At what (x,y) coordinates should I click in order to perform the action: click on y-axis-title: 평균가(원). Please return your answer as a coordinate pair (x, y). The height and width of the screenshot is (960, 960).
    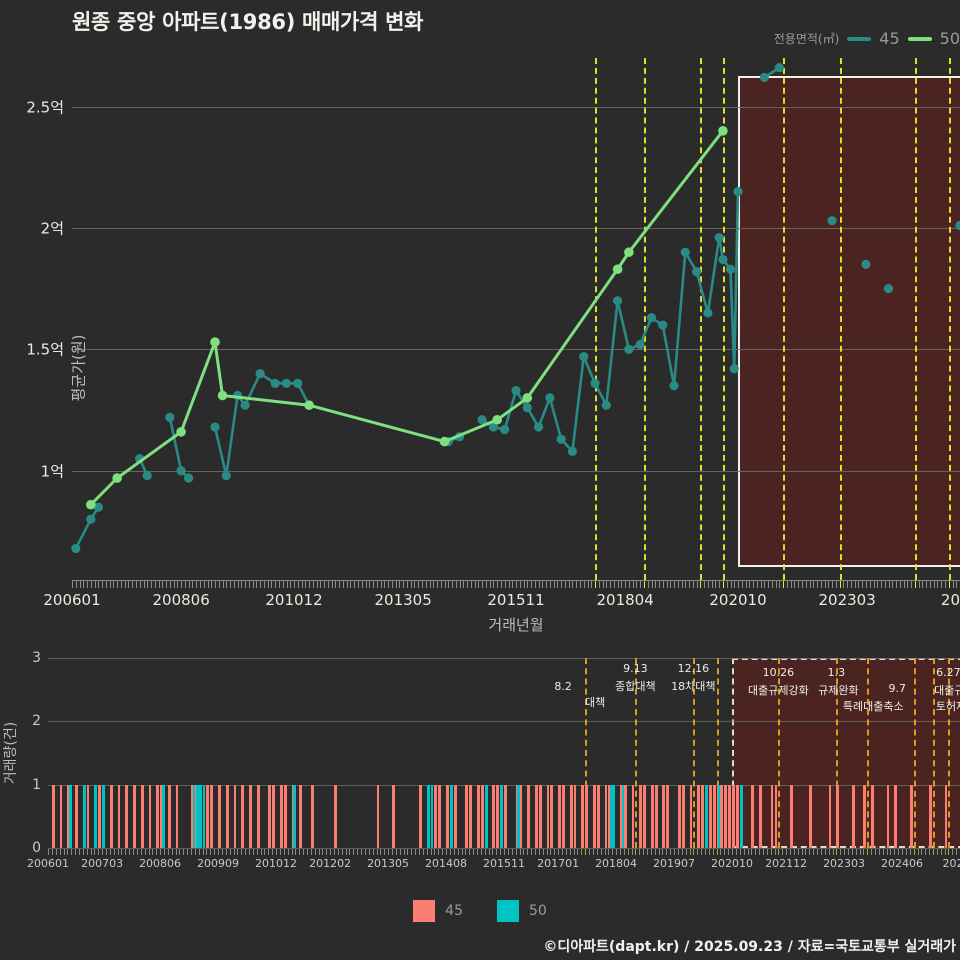
    Looking at the image, I should click on (78, 368).